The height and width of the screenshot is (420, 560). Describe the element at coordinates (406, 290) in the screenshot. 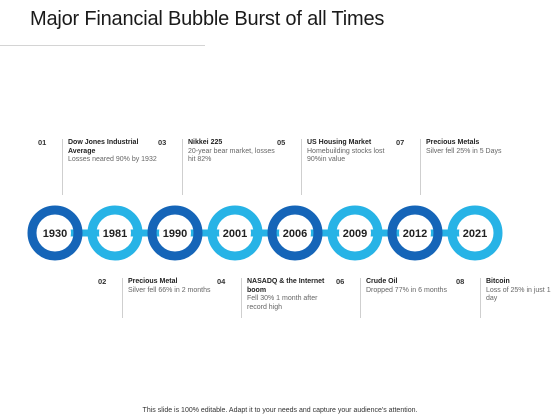

I see `event-description: Dropped 77% in 6 months` at that location.